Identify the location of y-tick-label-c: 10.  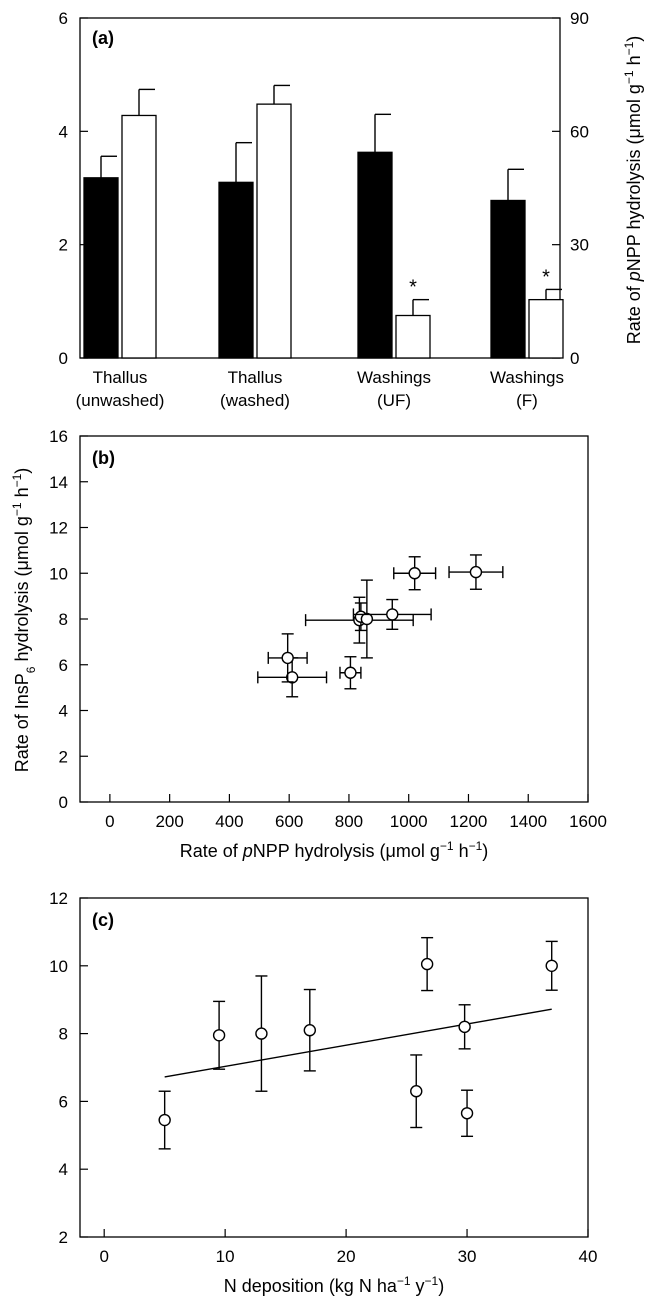
(58, 966).